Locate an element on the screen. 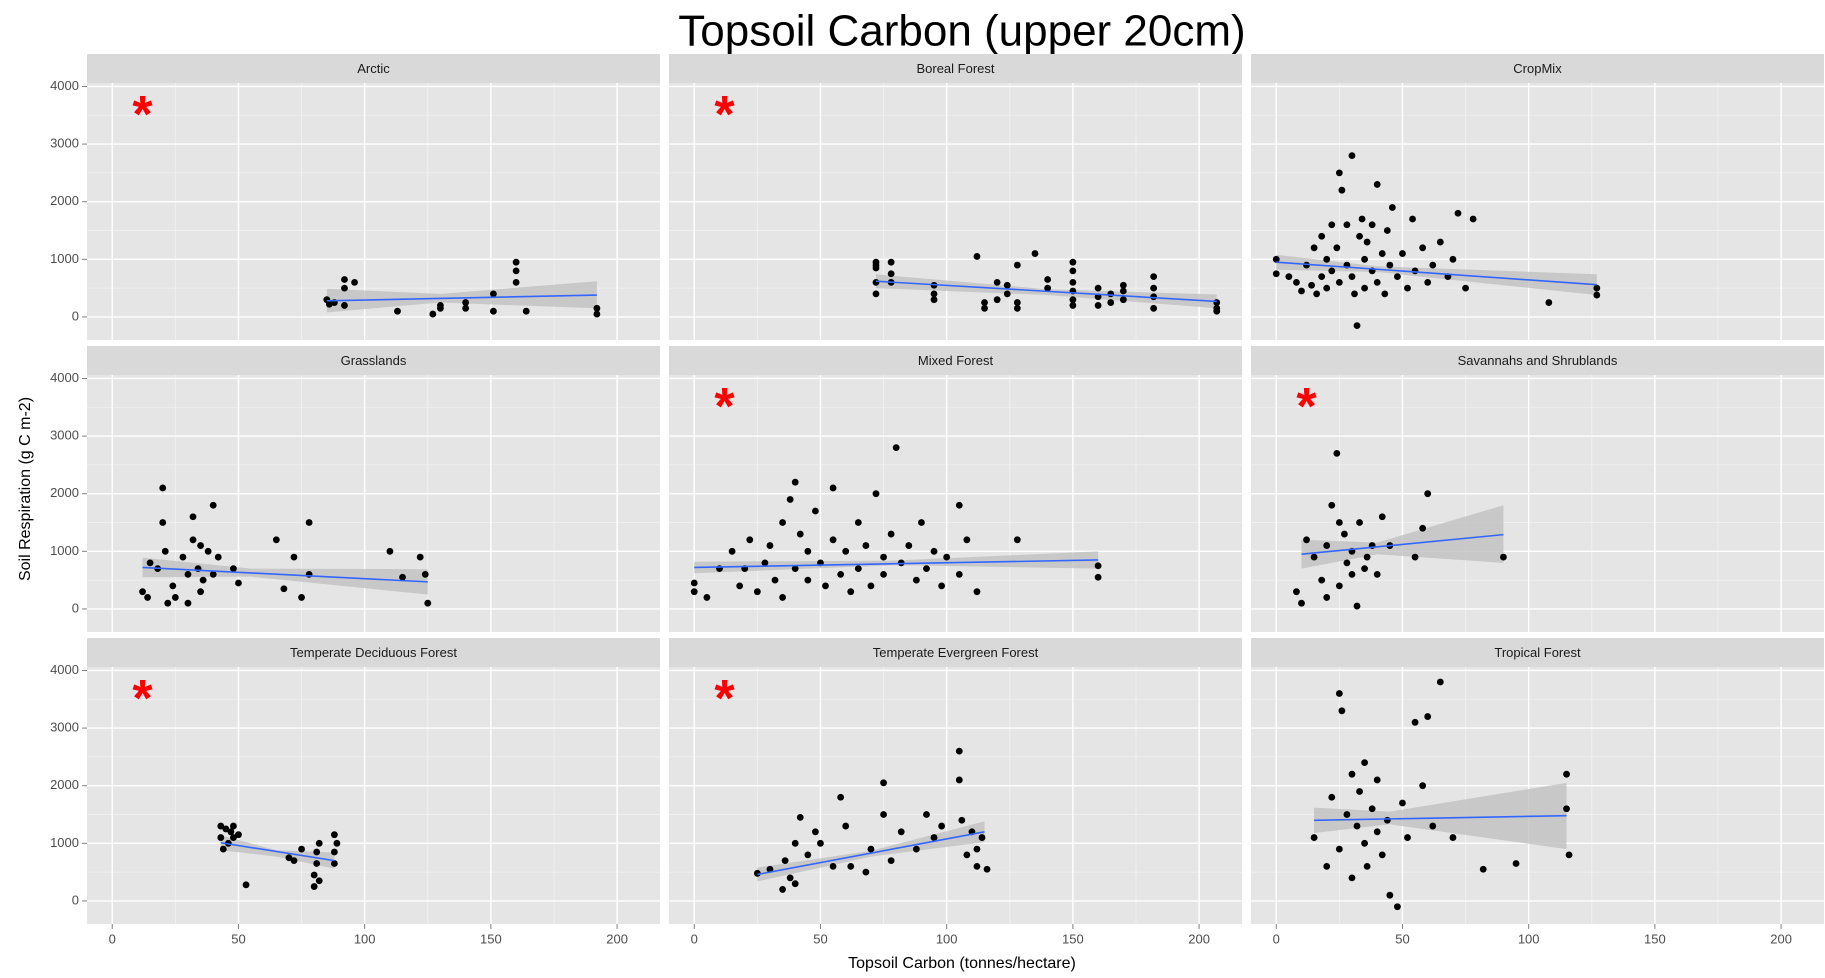 The height and width of the screenshot is (978, 1825). strip-label: CropMix is located at coordinates (1537, 68).